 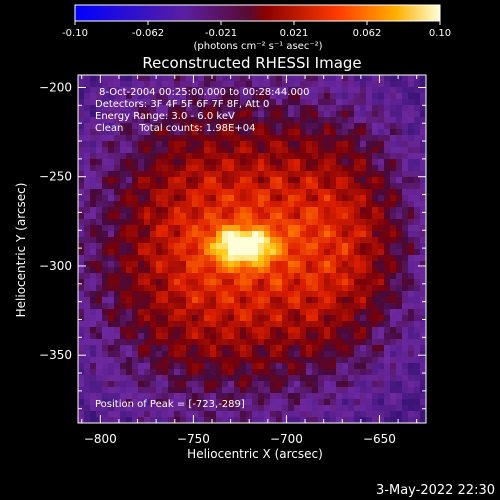 I want to click on colorbar-tick-label: 0.021, so click(x=294, y=33).